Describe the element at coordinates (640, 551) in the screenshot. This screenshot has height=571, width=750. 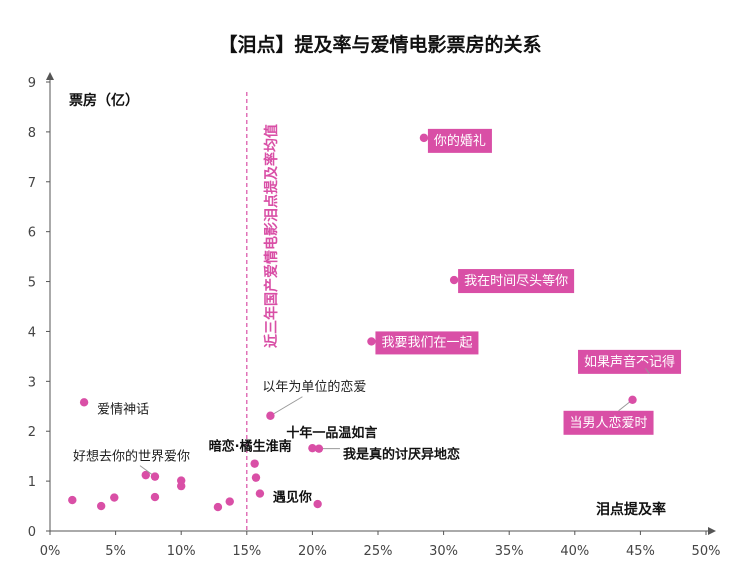
I see `x-tick-label: 45%` at that location.